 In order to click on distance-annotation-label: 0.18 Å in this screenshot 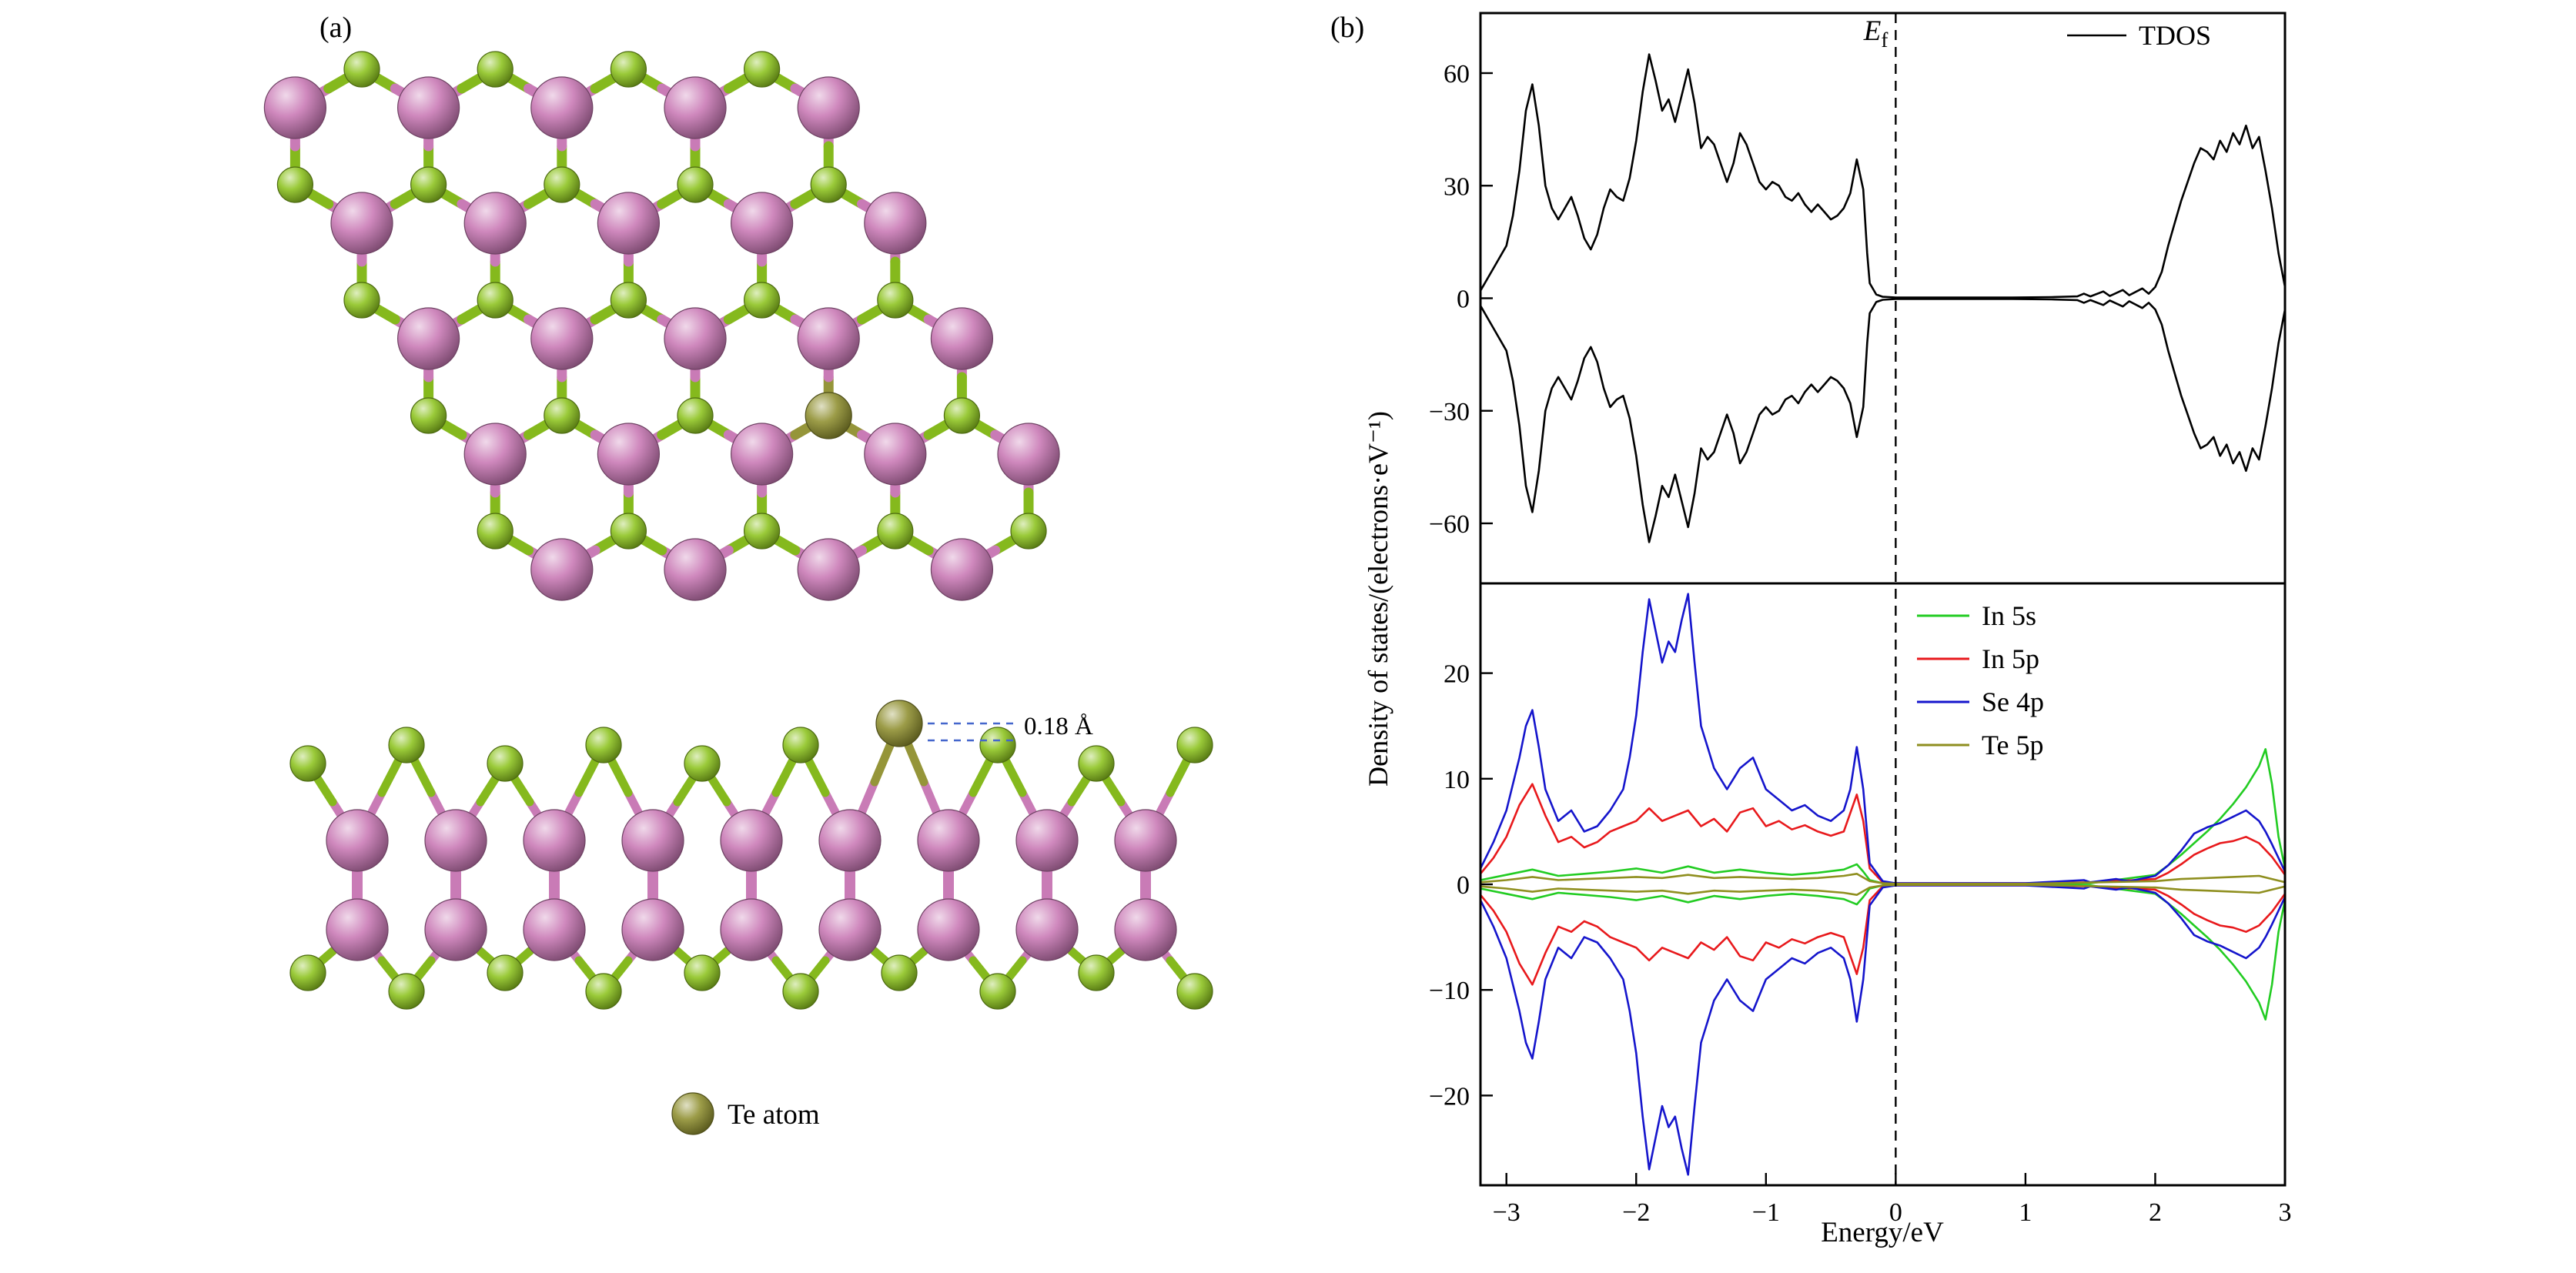, I will do `click(1058, 726)`.